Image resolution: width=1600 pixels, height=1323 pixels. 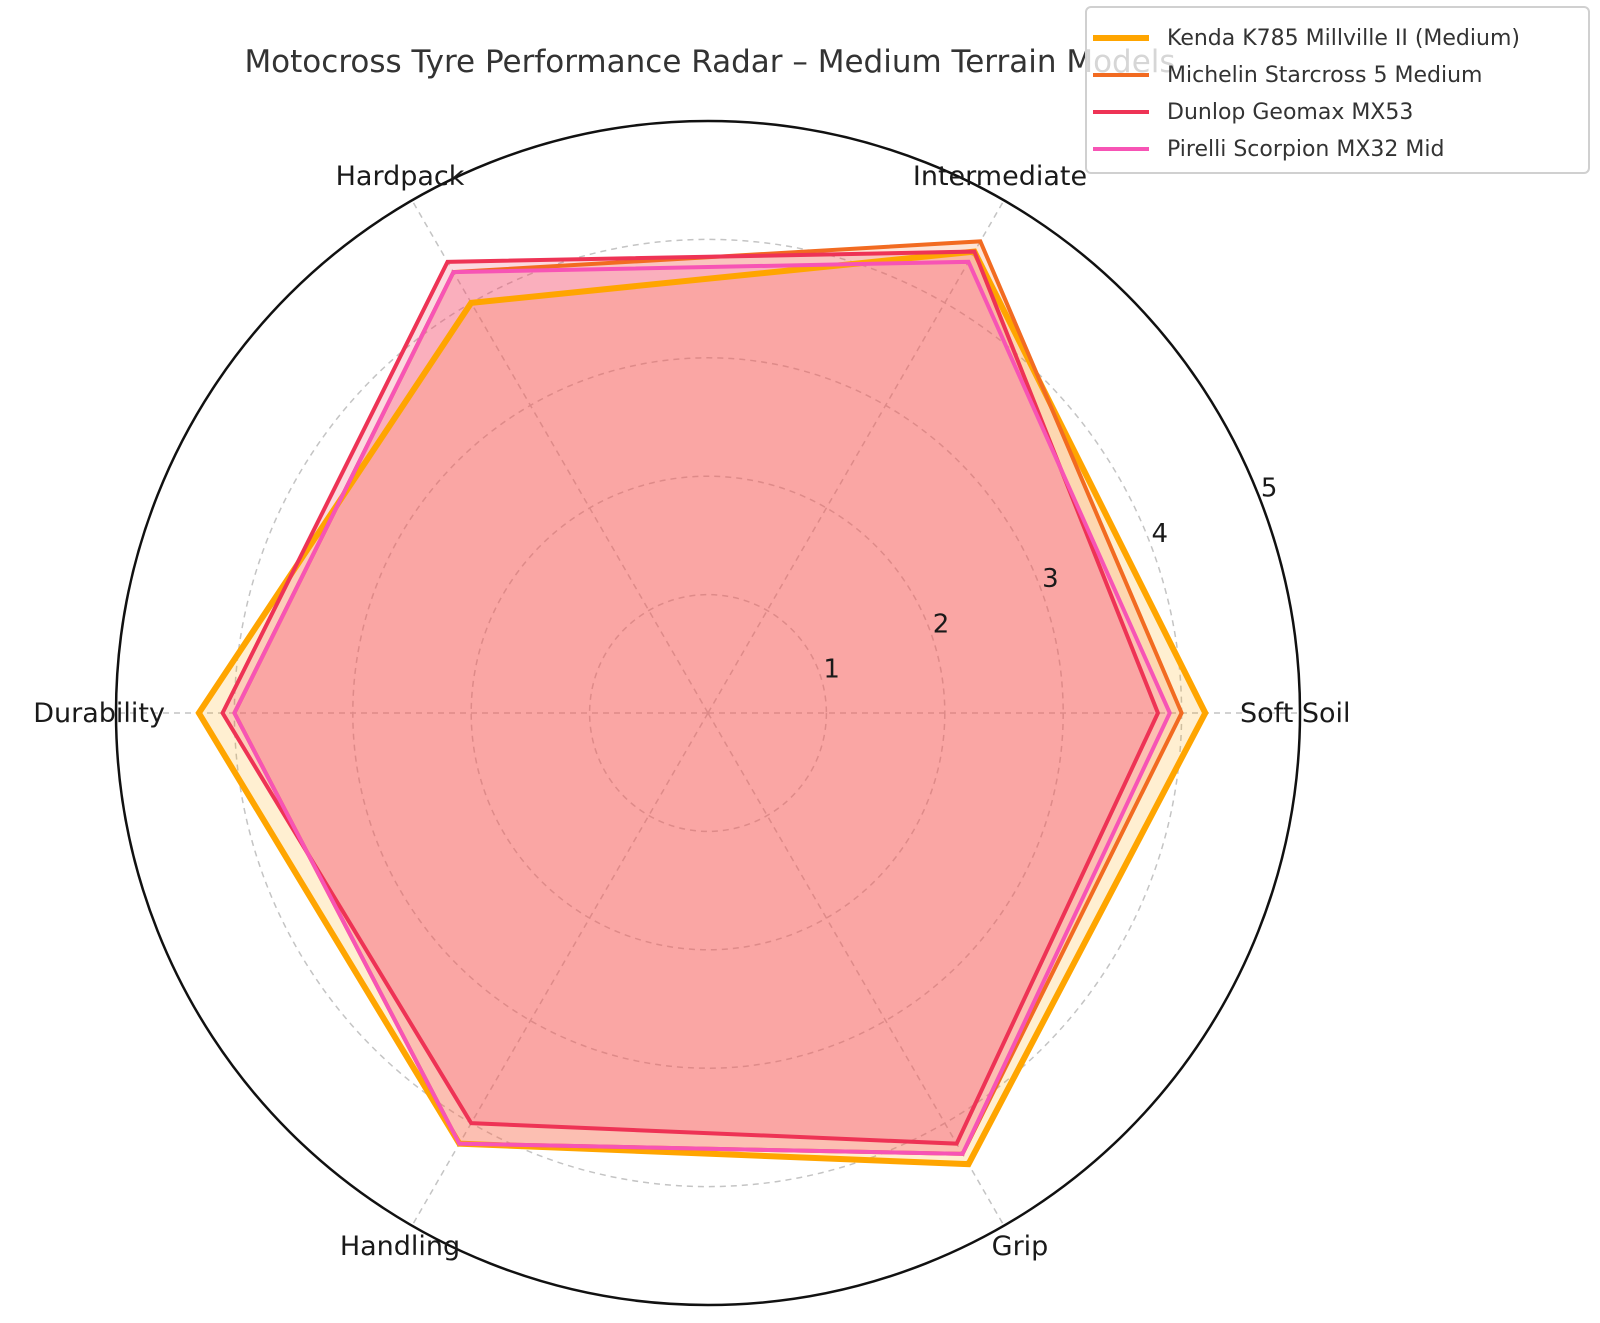 What do you see at coordinates (1343, 38) in the screenshot?
I see `legend-label: Kenda K785 Millville II (Medium)` at bounding box center [1343, 38].